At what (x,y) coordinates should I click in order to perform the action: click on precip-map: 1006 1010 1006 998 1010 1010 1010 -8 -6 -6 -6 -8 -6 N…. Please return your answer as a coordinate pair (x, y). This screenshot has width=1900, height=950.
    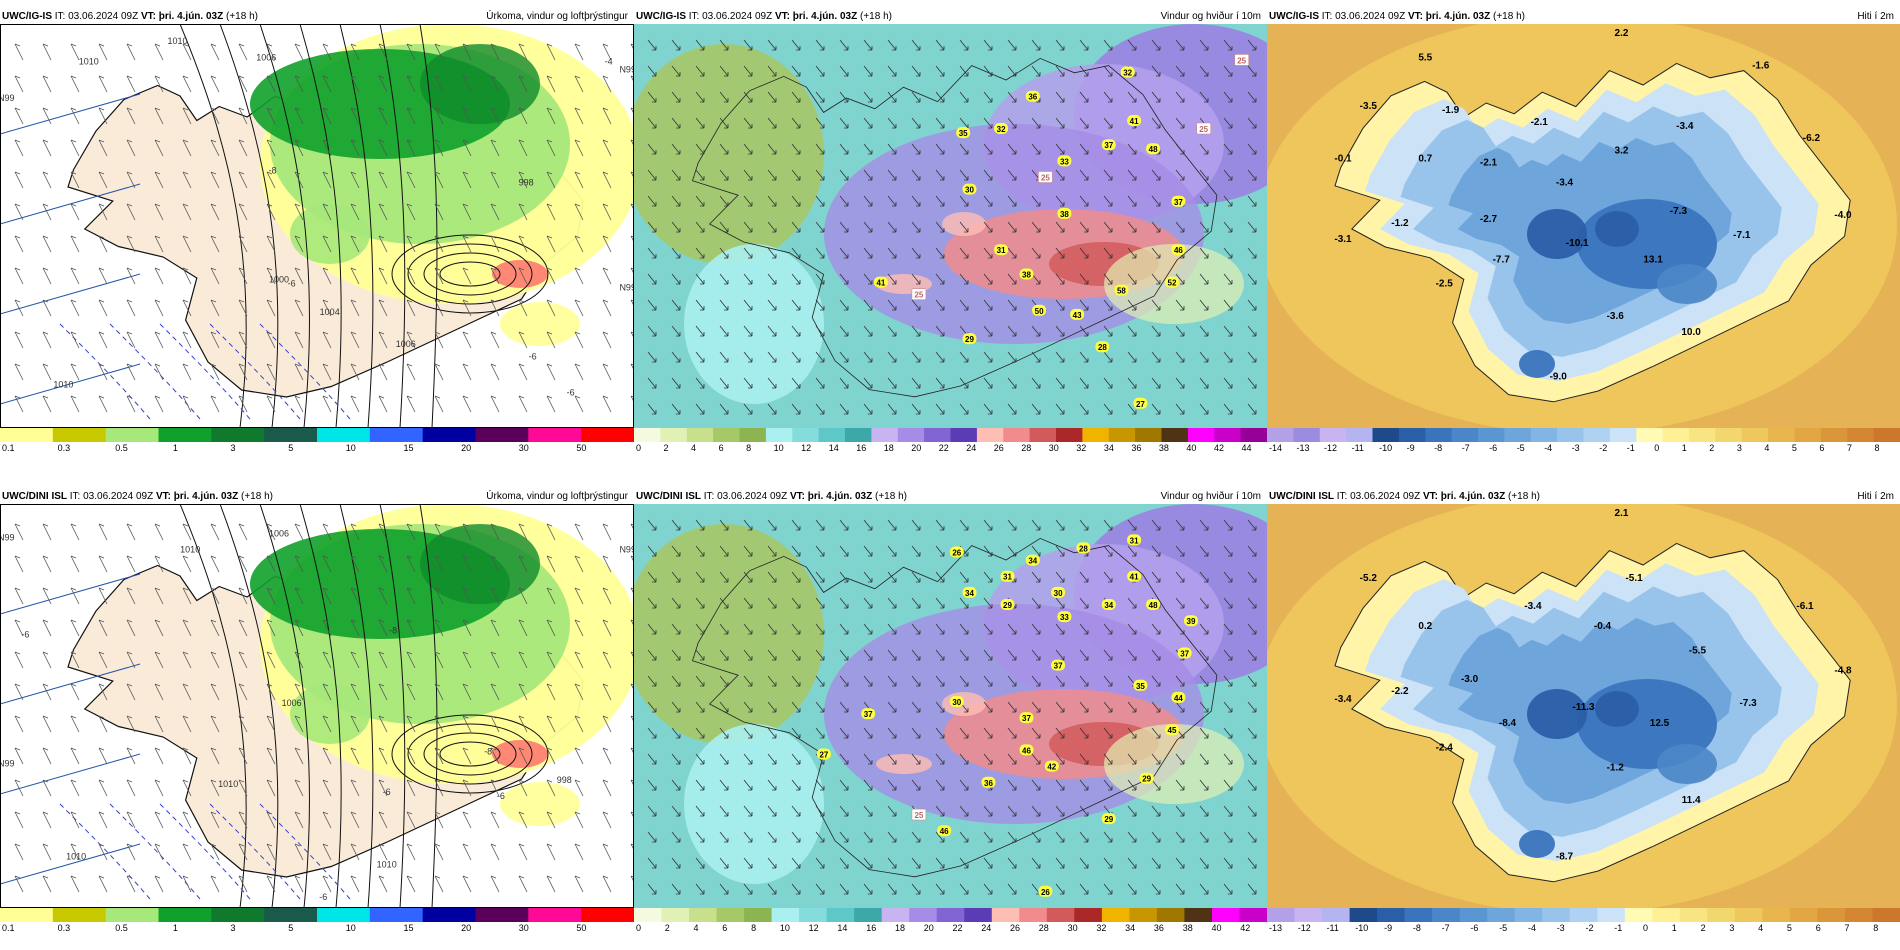
    Looking at the image, I should click on (317, 706).